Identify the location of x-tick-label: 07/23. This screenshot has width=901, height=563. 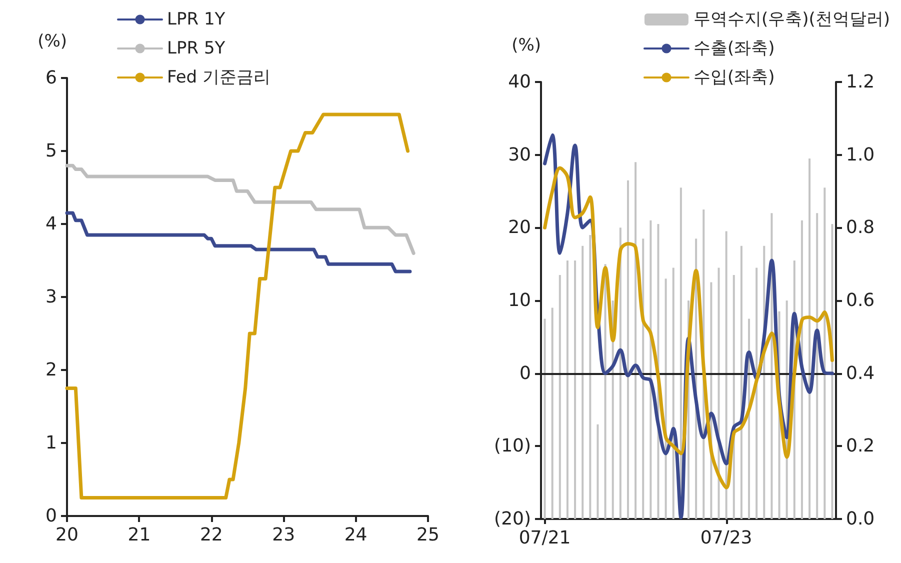
(726, 538).